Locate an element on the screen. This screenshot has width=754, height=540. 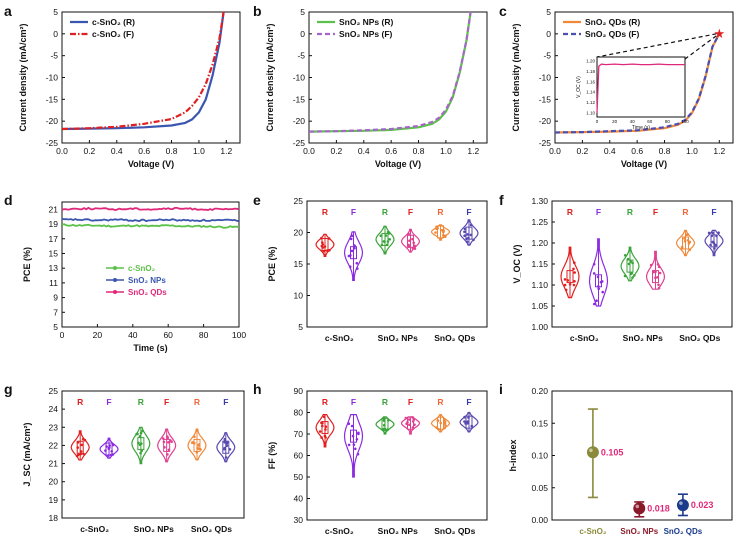
y-tick-label: 1.15 is located at coordinates (539, 264).